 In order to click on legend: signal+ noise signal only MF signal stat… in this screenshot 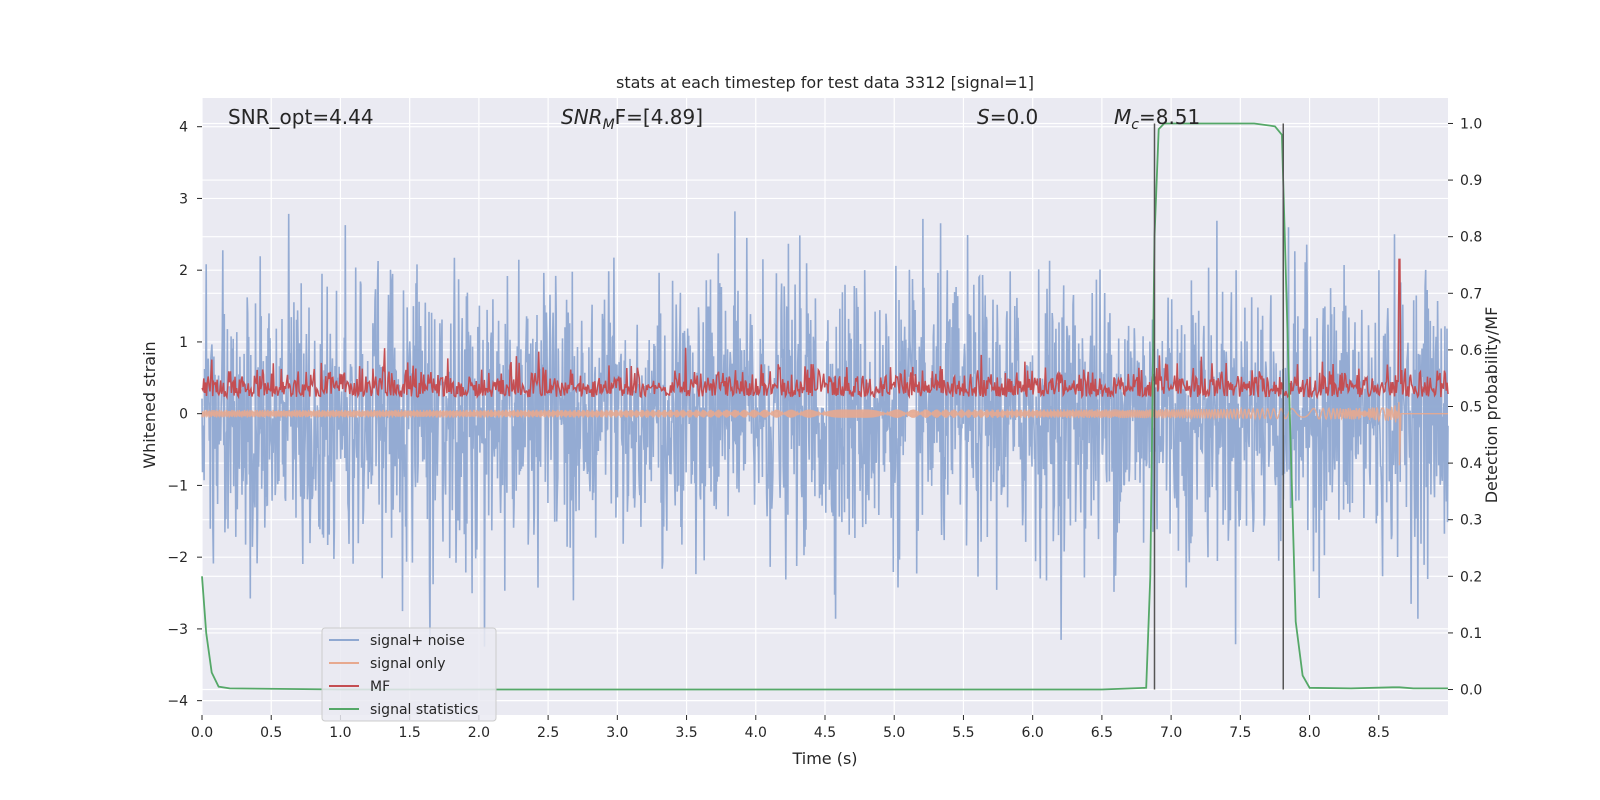, I will do `click(409, 674)`.